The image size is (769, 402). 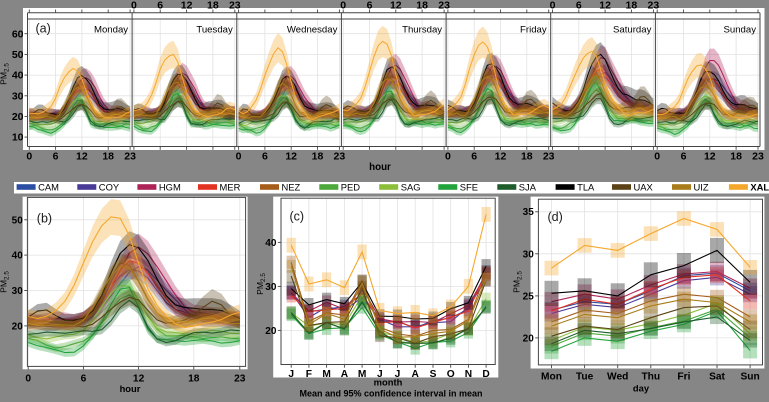 What do you see at coordinates (617, 377) in the screenshot?
I see `svg-text: Wed` at bounding box center [617, 377].